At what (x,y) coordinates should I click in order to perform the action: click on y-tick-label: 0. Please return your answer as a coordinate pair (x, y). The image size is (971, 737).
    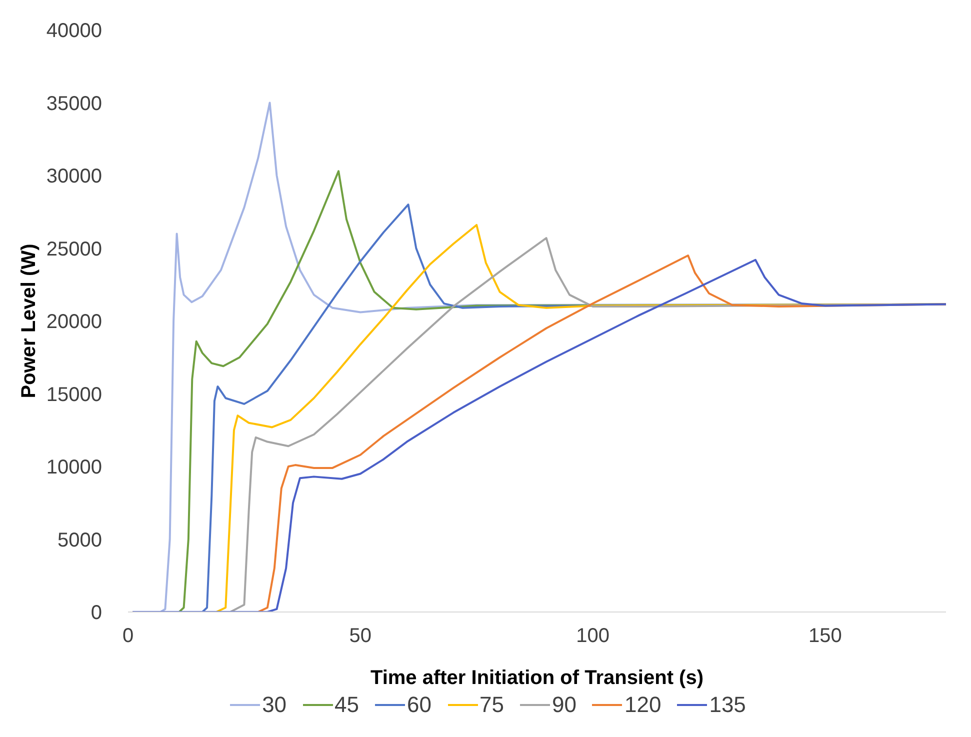
    Looking at the image, I should click on (96, 613).